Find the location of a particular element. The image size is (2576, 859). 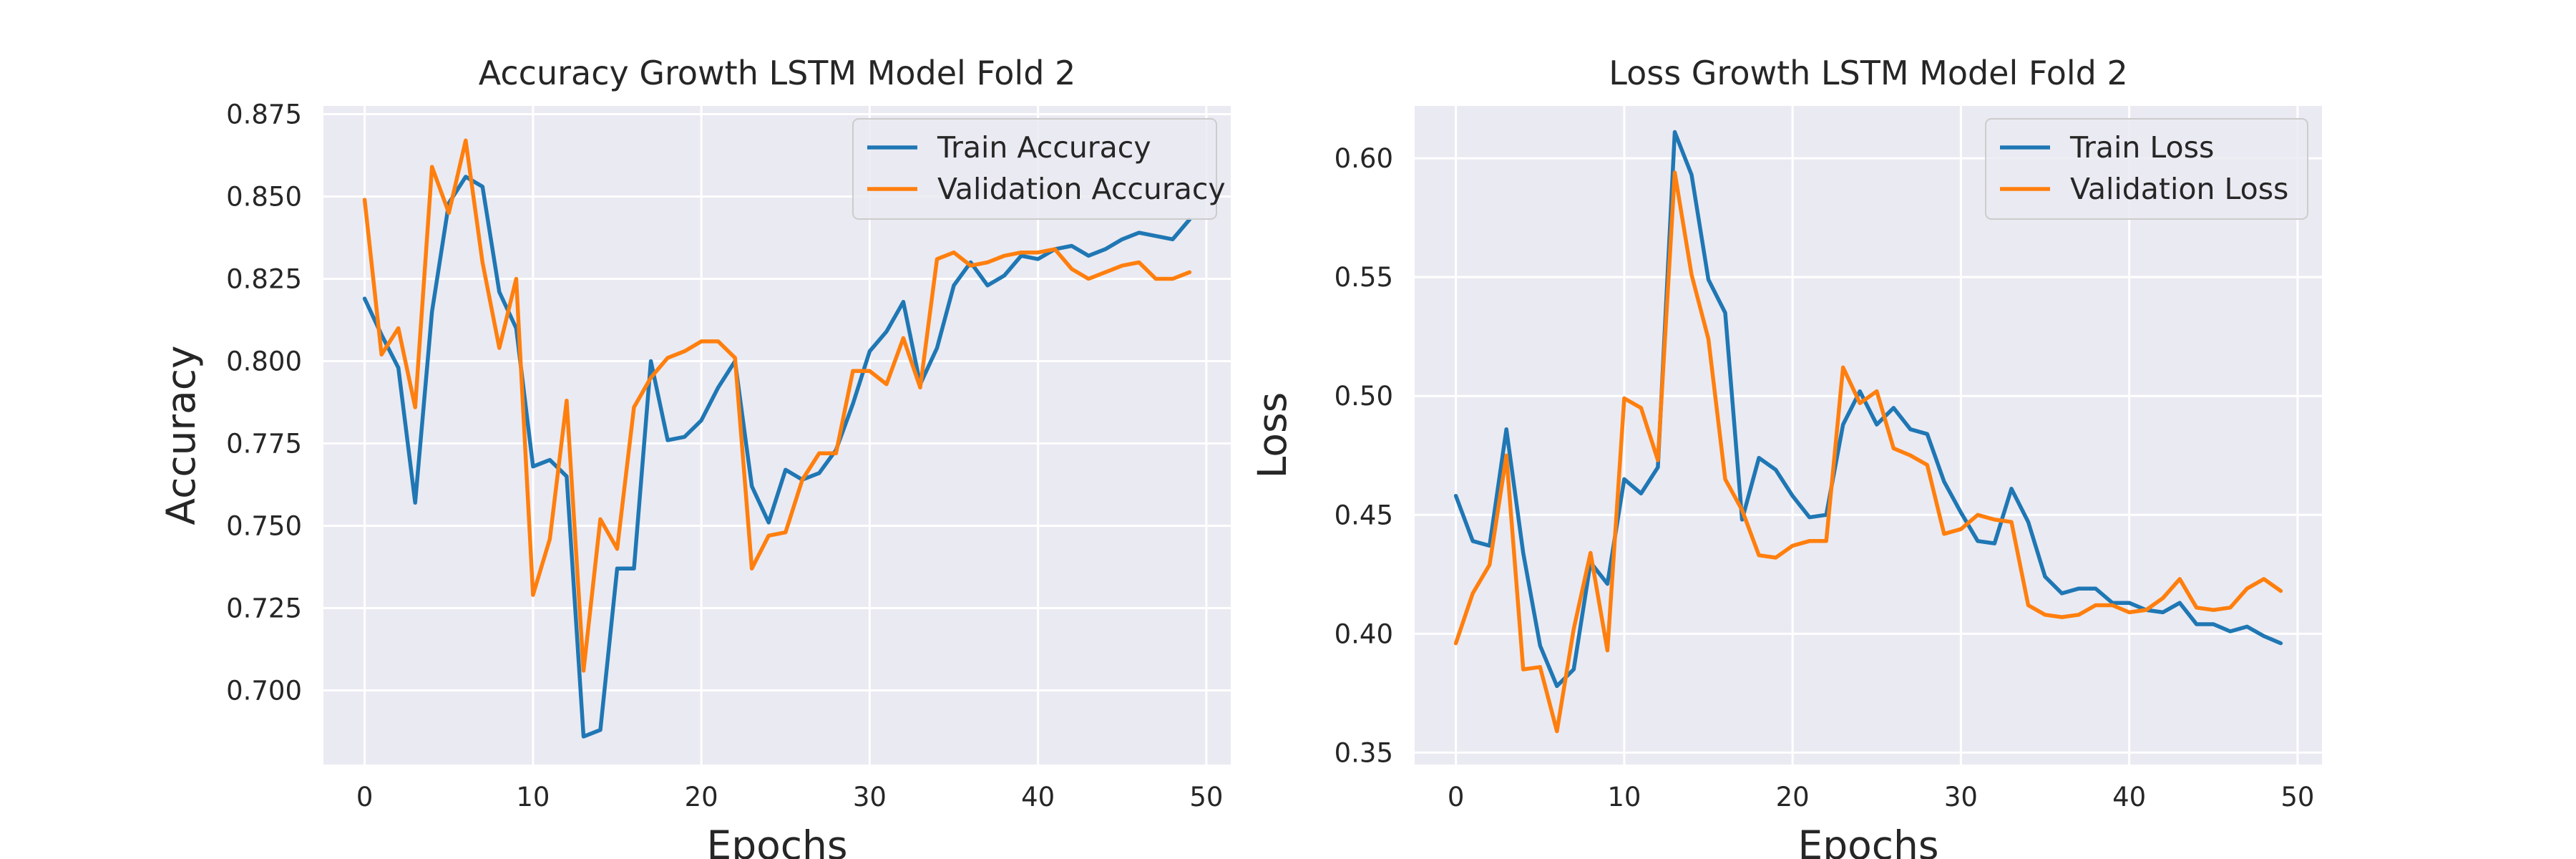

loss-y-tick-label: 0.50 is located at coordinates (1364, 396).